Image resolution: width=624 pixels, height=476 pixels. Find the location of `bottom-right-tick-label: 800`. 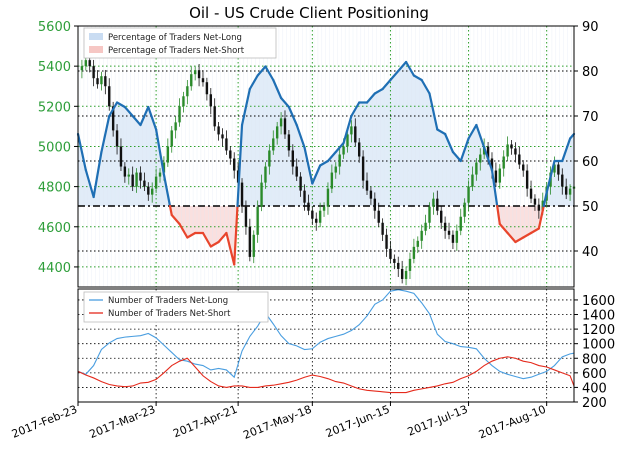

bottom-right-tick-label: 800 is located at coordinates (594, 359).